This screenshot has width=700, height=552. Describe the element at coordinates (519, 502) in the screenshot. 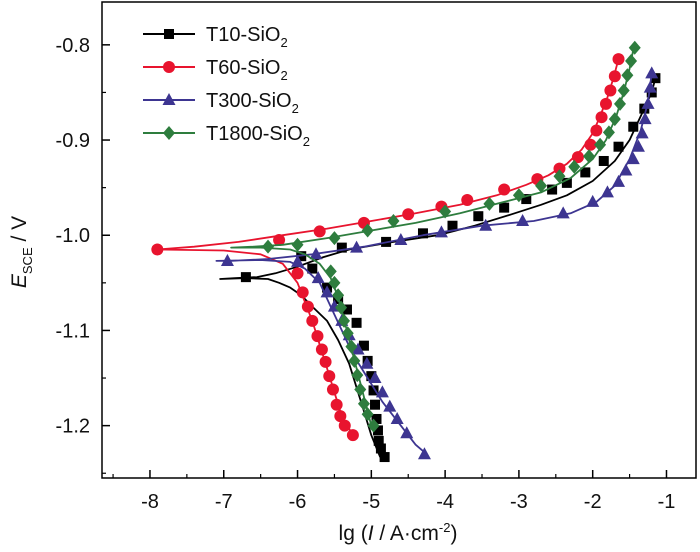

I see `x-tick-label: -3` at that location.